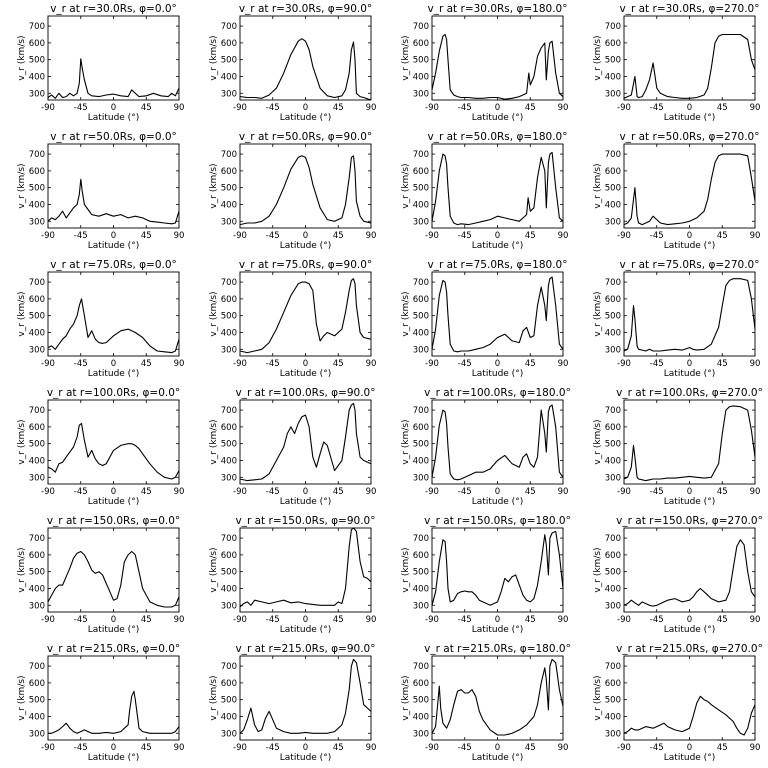 This screenshot has height=768, width=768. What do you see at coordinates (305, 137) in the screenshot?
I see `plot-title: v_r at r=50.0Rs, φ=90.0°` at bounding box center [305, 137].